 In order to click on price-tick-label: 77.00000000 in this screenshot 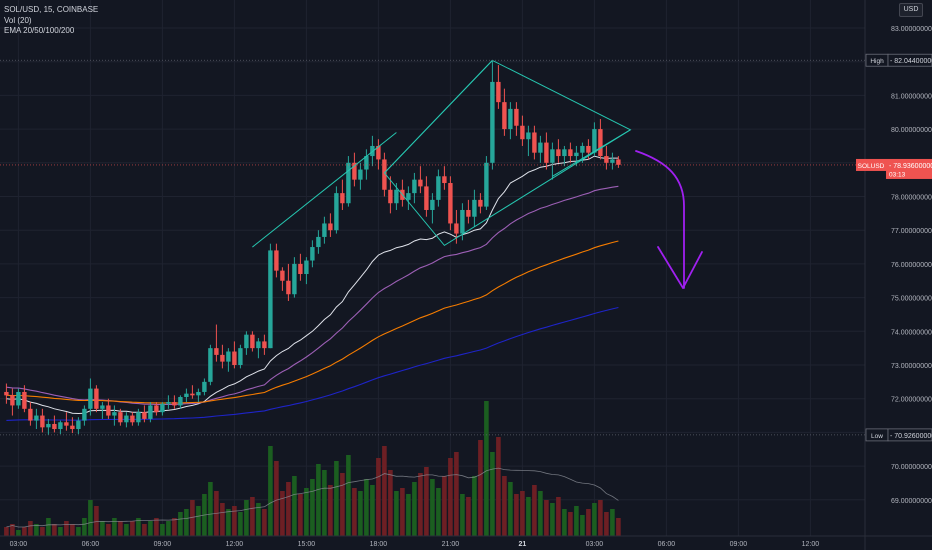, I will do `click(911, 231)`.